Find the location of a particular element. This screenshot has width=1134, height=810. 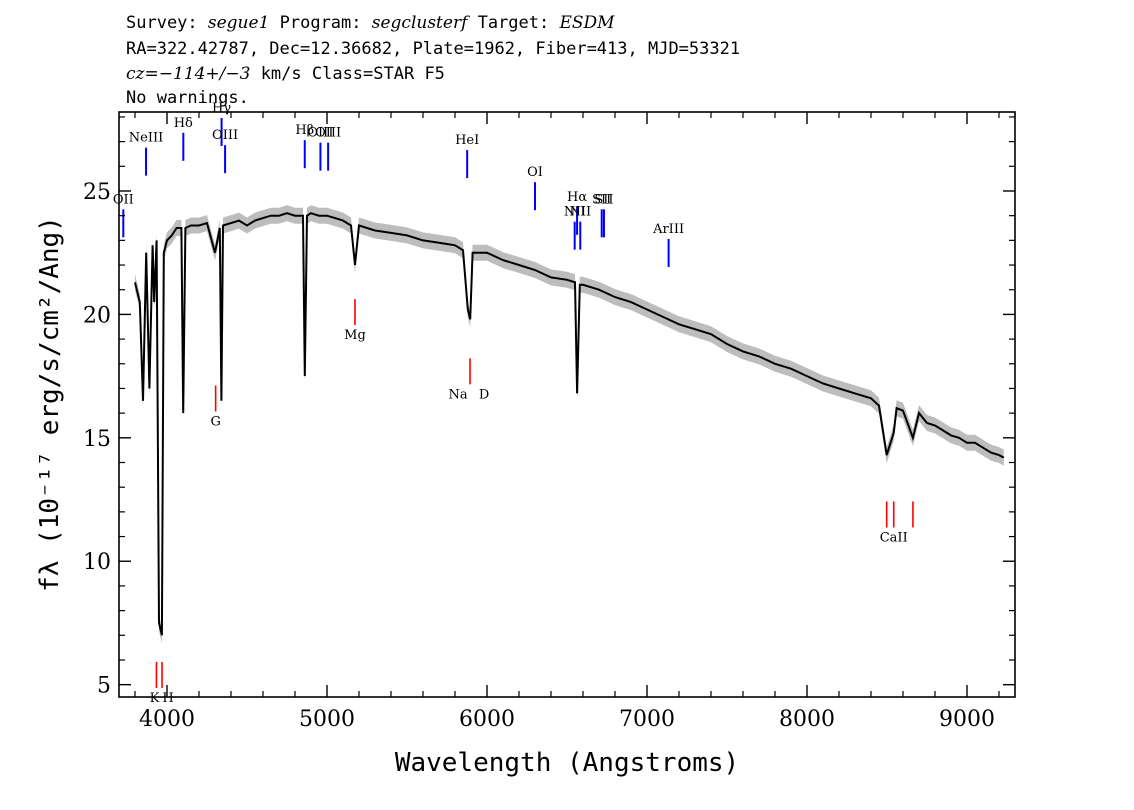

absorption-line-label: D is located at coordinates (484, 394).